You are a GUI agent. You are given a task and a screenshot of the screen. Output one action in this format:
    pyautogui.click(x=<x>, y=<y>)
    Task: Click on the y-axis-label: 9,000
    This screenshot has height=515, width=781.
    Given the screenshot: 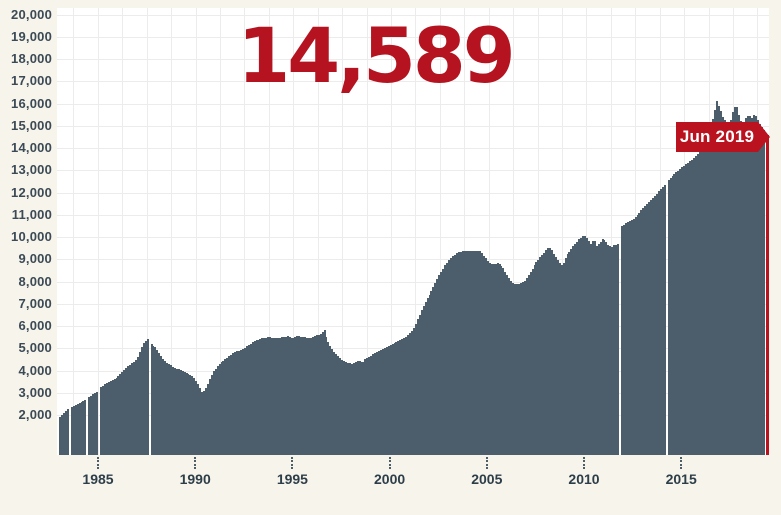 What is the action you would take?
    pyautogui.click(x=35, y=259)
    